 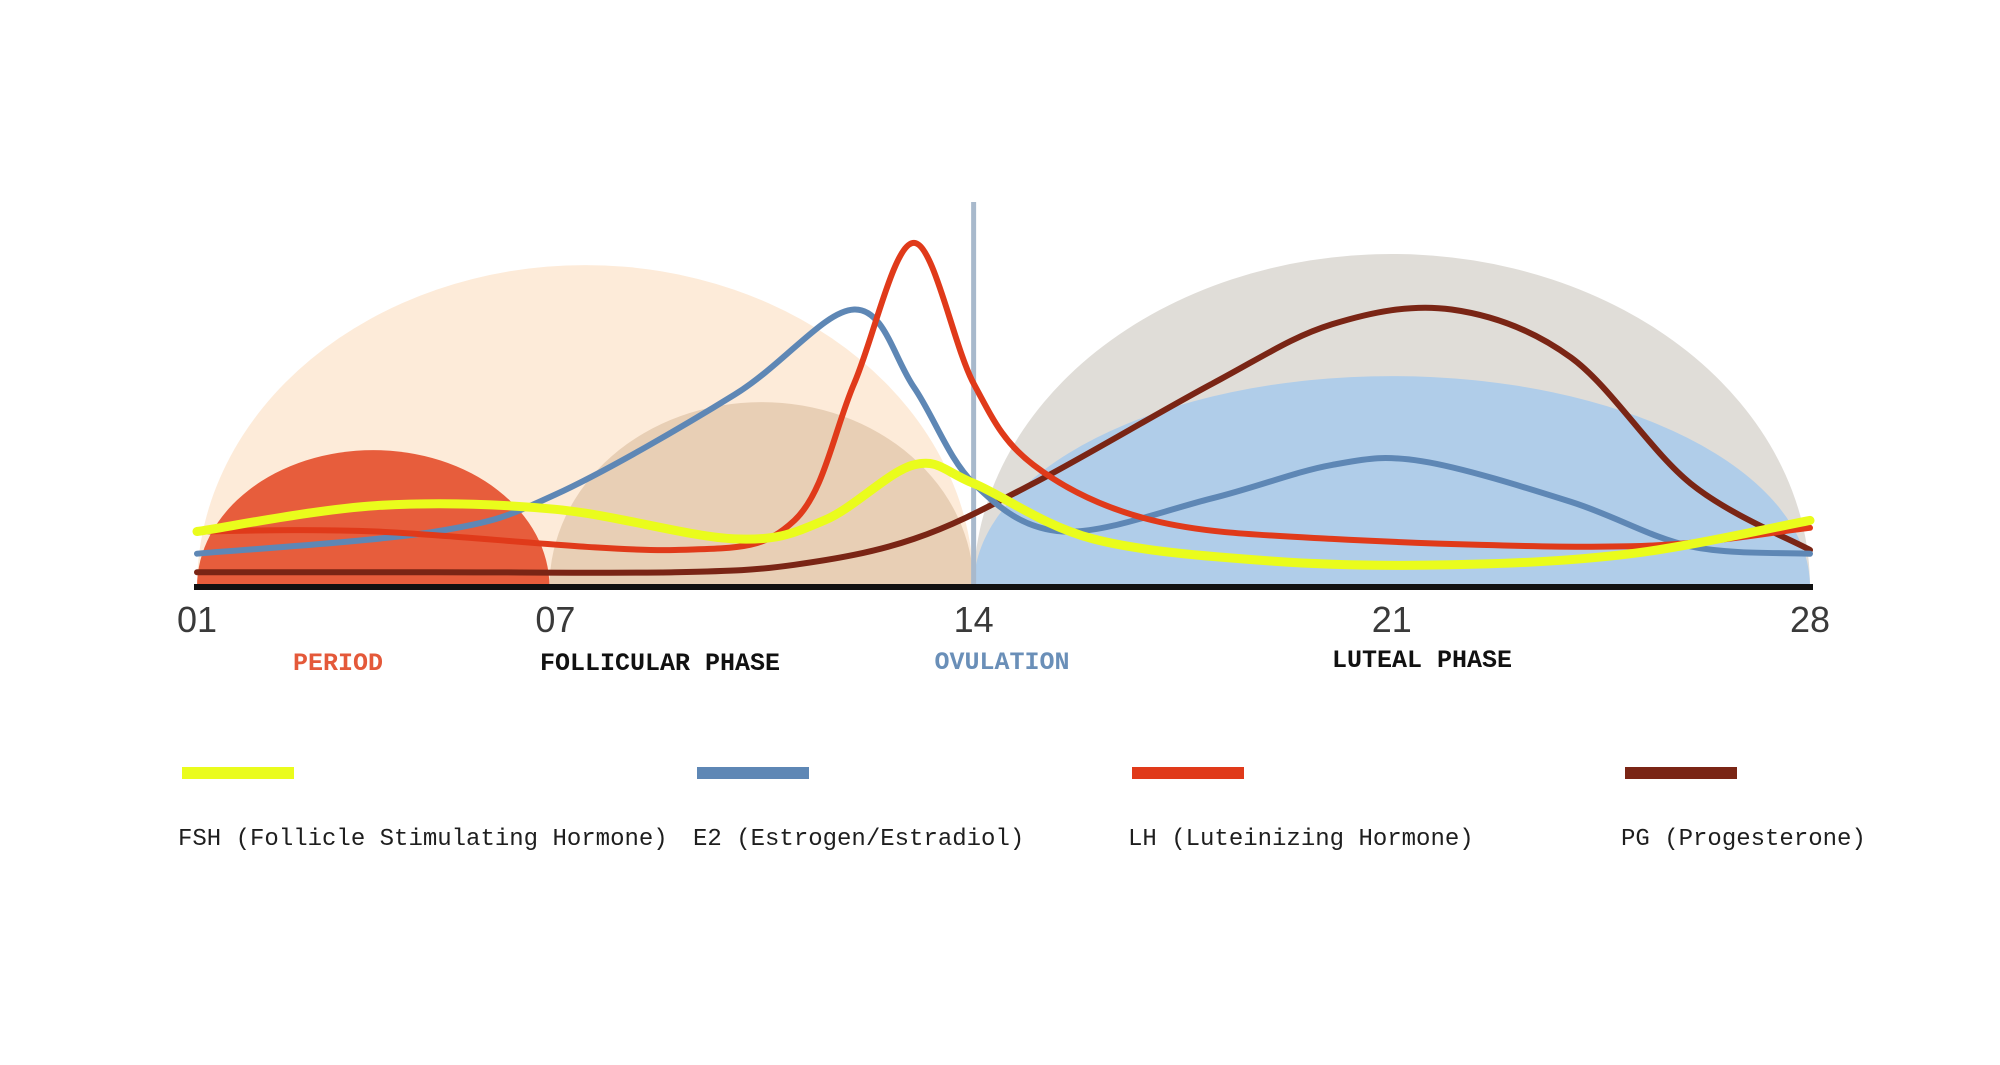 I want to click on series-line-fsh, so click(x=1003, y=514).